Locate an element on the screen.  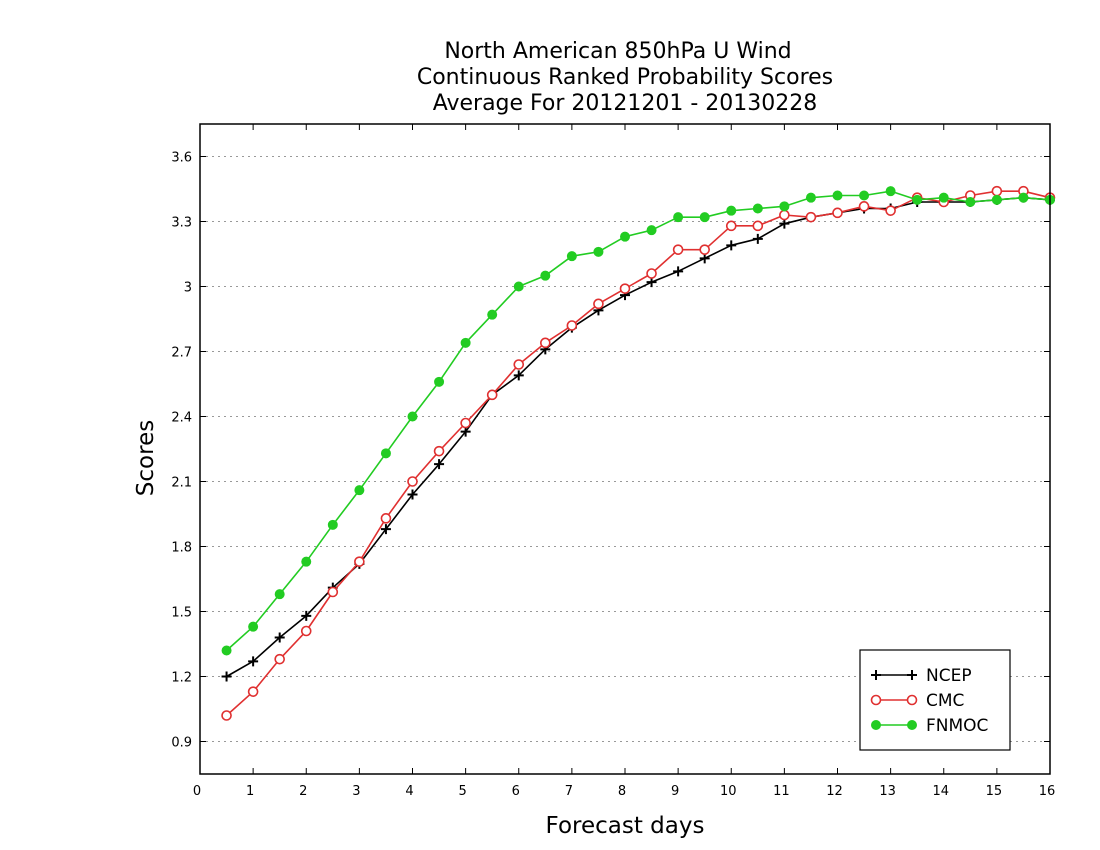
x-tick-label: 5 is located at coordinates (462, 791).